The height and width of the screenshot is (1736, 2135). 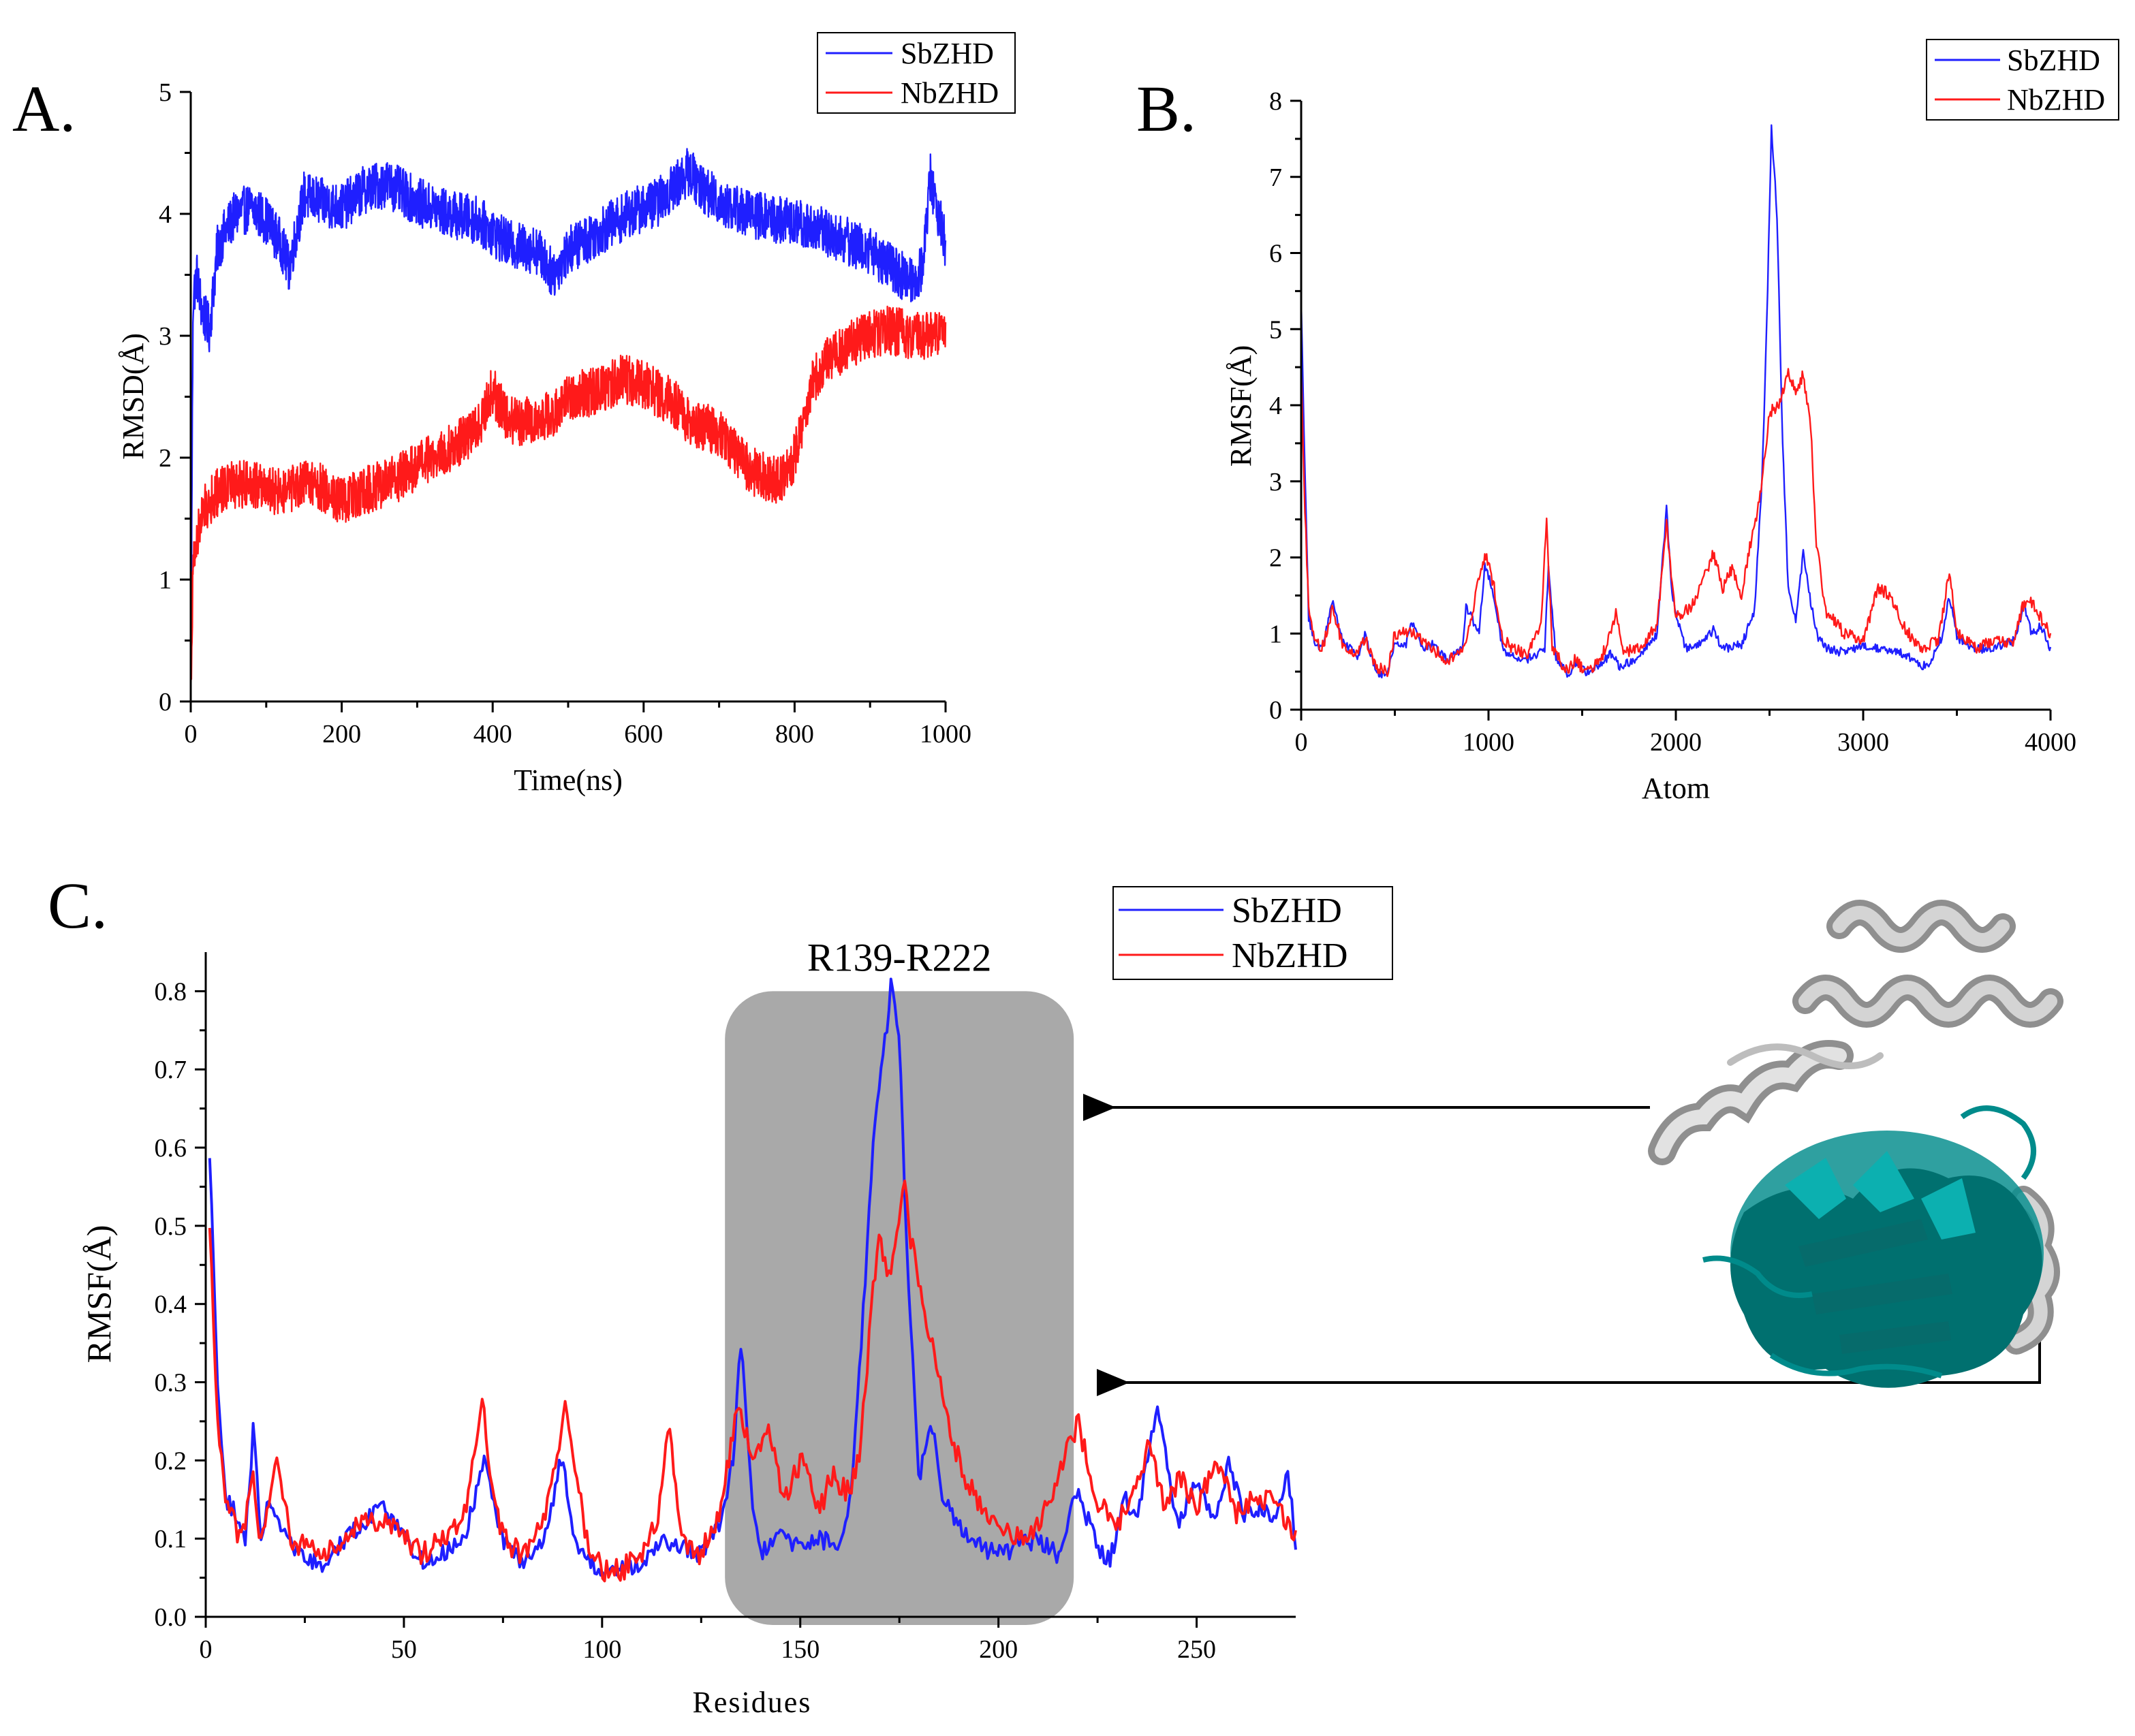 What do you see at coordinates (601, 1650) in the screenshot?
I see `panel-c-x-tick-label: 100` at bounding box center [601, 1650].